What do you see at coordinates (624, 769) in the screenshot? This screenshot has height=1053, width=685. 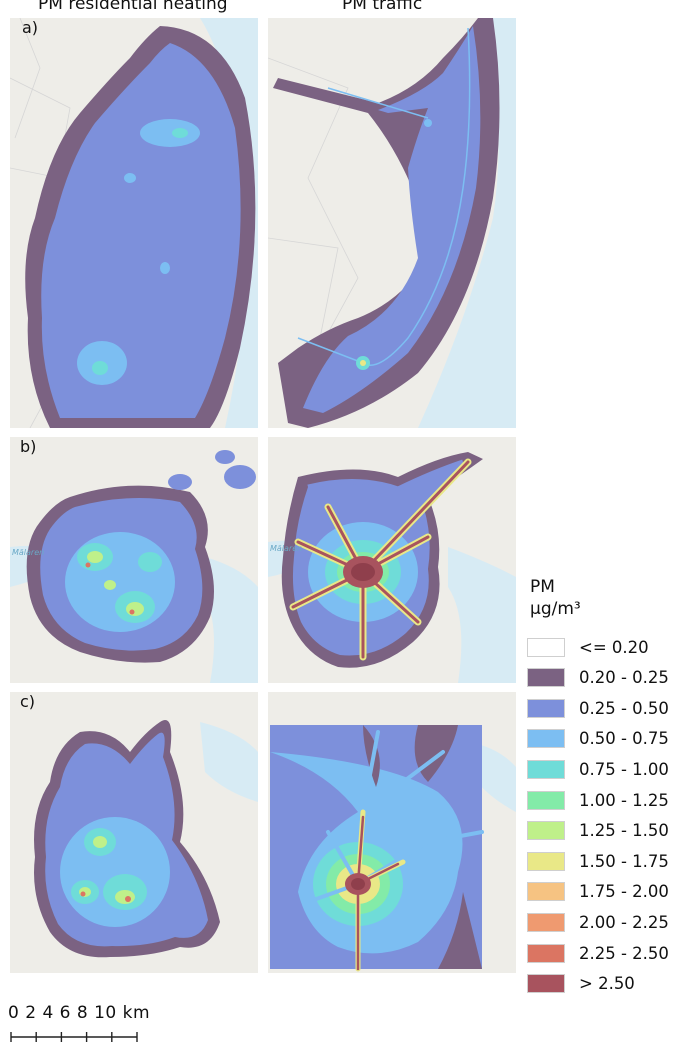 I see `legend-label: 0.75 - 1.00` at bounding box center [624, 769].